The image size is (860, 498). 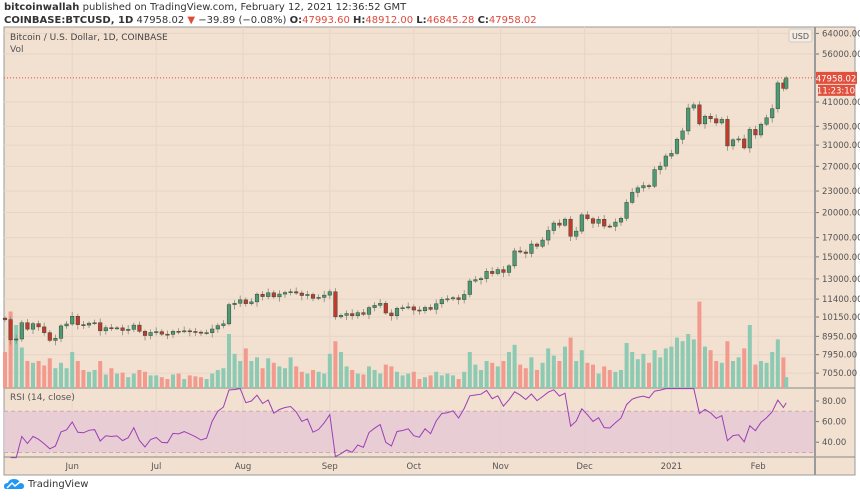 I want to click on price-tick-label: 35000.00, so click(x=841, y=127).